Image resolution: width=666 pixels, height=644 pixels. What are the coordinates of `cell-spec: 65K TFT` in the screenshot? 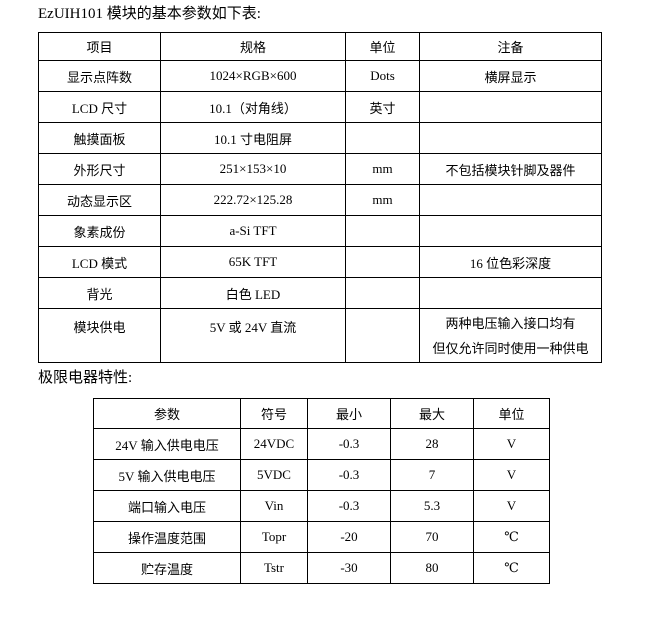 It's located at (253, 262).